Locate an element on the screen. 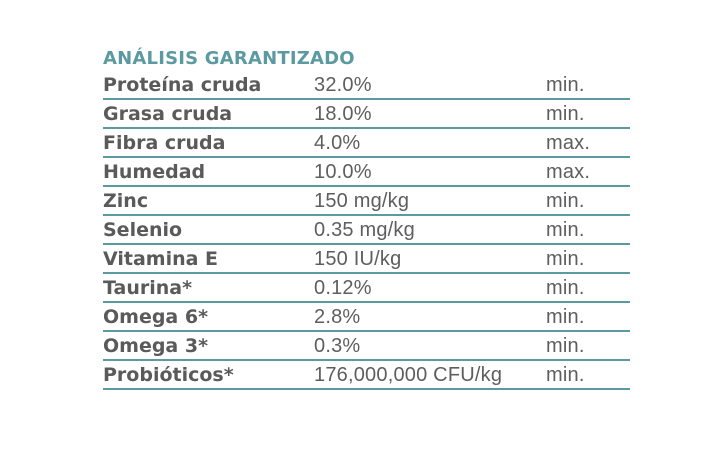  table-row: Vitamina E 150 IU/kg min. is located at coordinates (366, 259).